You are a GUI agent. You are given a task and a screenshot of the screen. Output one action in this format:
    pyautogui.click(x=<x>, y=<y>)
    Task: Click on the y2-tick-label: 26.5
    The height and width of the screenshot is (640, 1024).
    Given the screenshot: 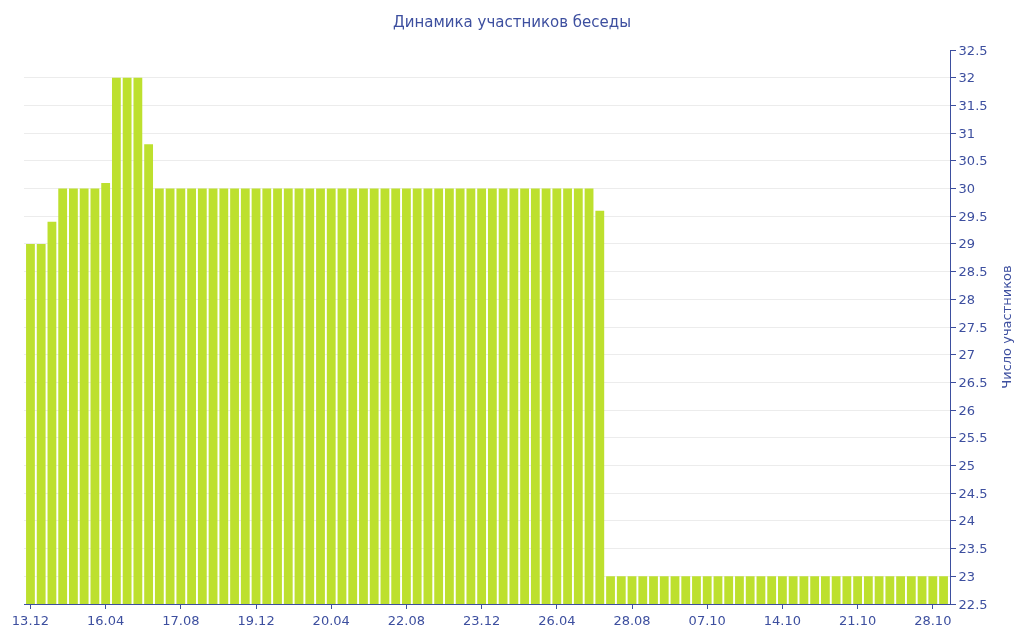 What is the action you would take?
    pyautogui.click(x=973, y=382)
    